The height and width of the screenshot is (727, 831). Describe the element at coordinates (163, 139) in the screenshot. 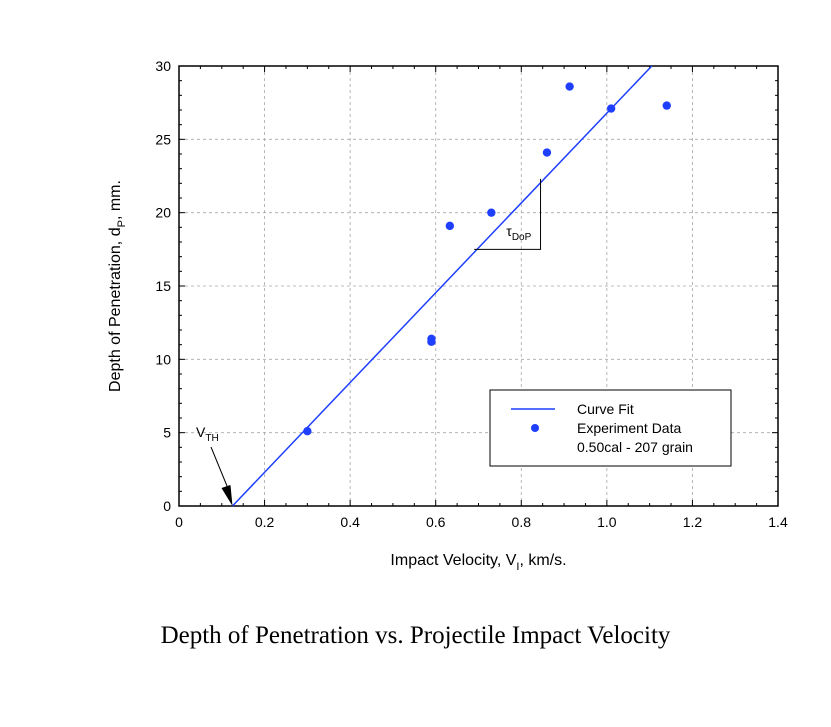

I see `y-tick-label: 25` at that location.